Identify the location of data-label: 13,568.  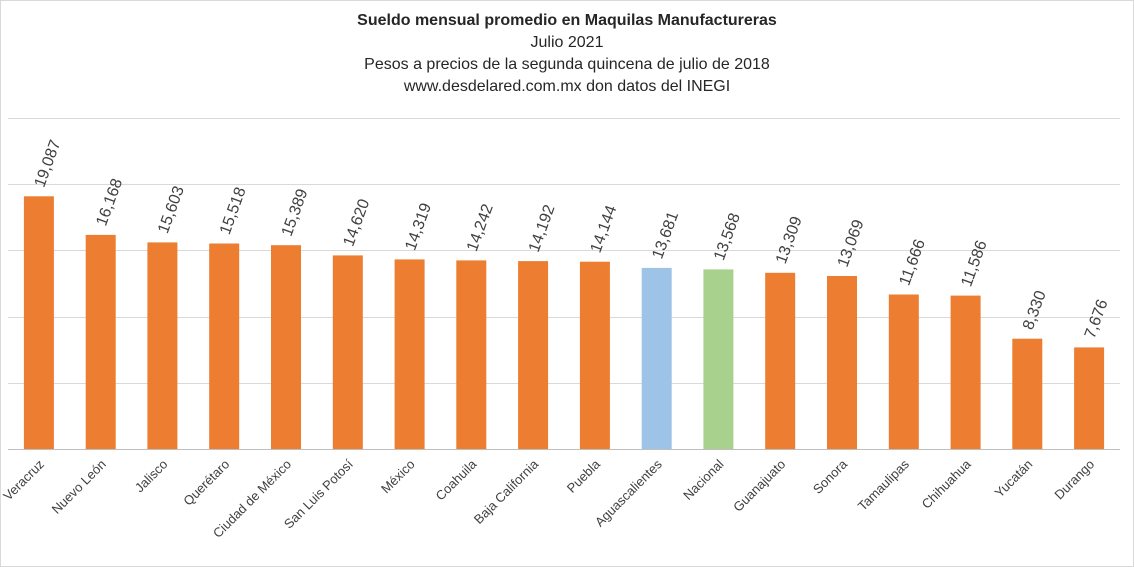
(727, 237).